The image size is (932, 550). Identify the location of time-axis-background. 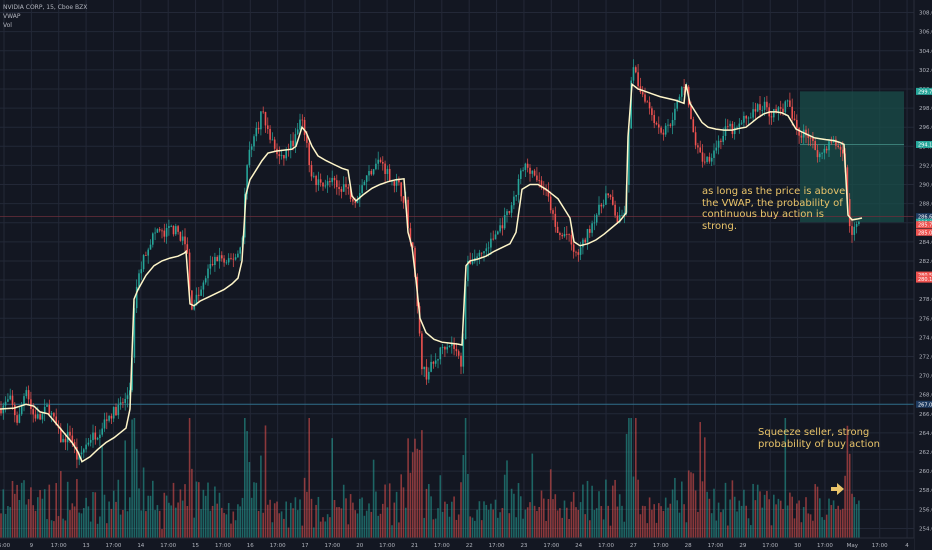
(457, 544).